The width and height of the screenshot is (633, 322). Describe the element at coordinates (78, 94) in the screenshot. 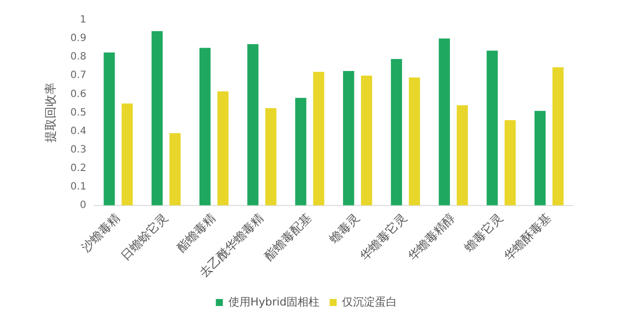

I see `y-tick-label: 0.6` at that location.